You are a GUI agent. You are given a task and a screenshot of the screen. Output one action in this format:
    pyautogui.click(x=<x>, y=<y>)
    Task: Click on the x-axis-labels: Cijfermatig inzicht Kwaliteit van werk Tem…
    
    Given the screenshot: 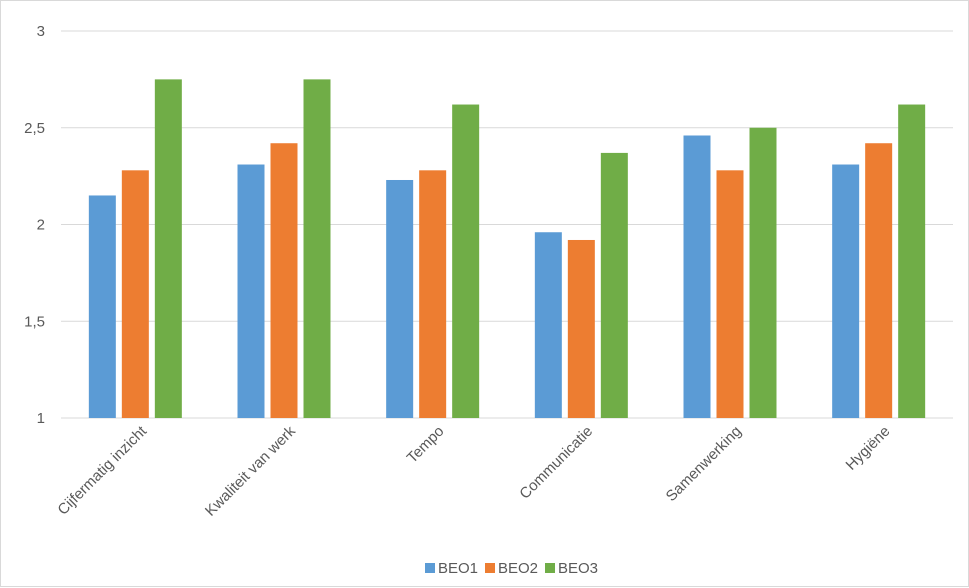 What is the action you would take?
    pyautogui.click(x=473, y=470)
    